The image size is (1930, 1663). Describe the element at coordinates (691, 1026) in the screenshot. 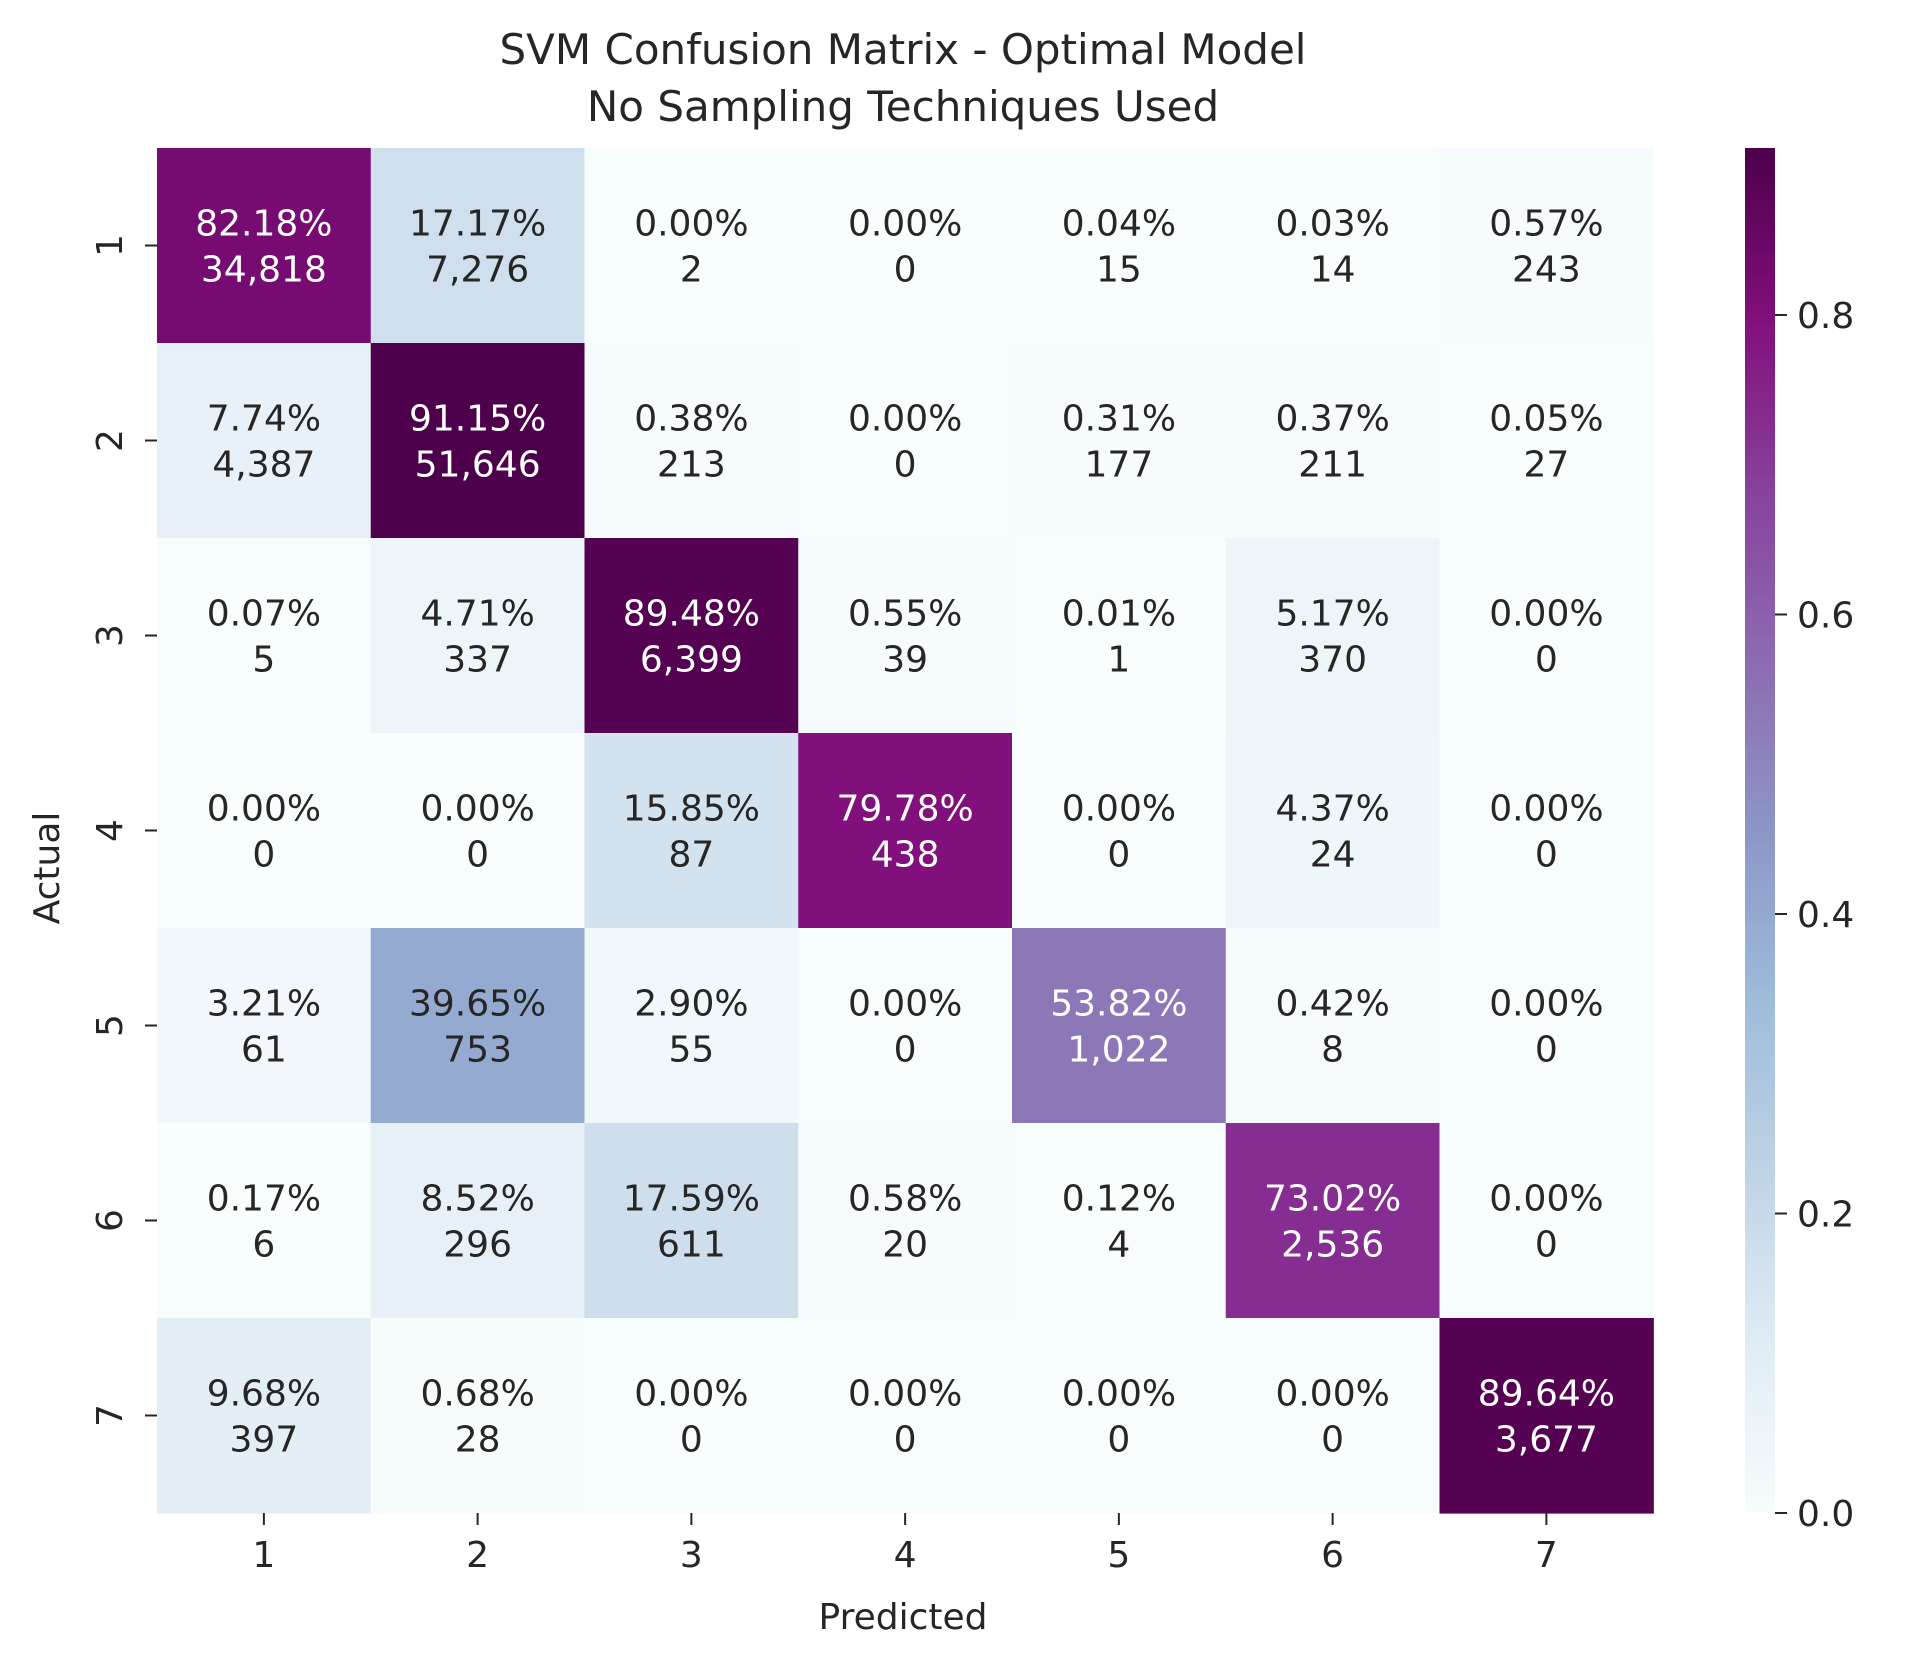

I see `heatmap-cell-r5-c3` at that location.